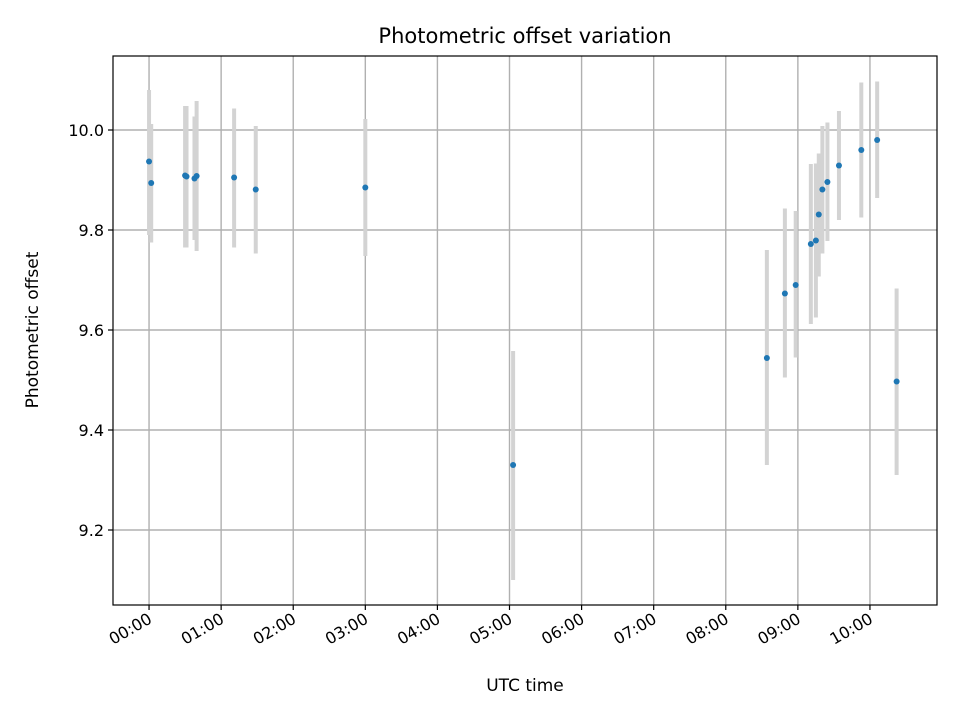  Describe the element at coordinates (91, 430) in the screenshot. I see `y-tick-label: 9.4` at that location.